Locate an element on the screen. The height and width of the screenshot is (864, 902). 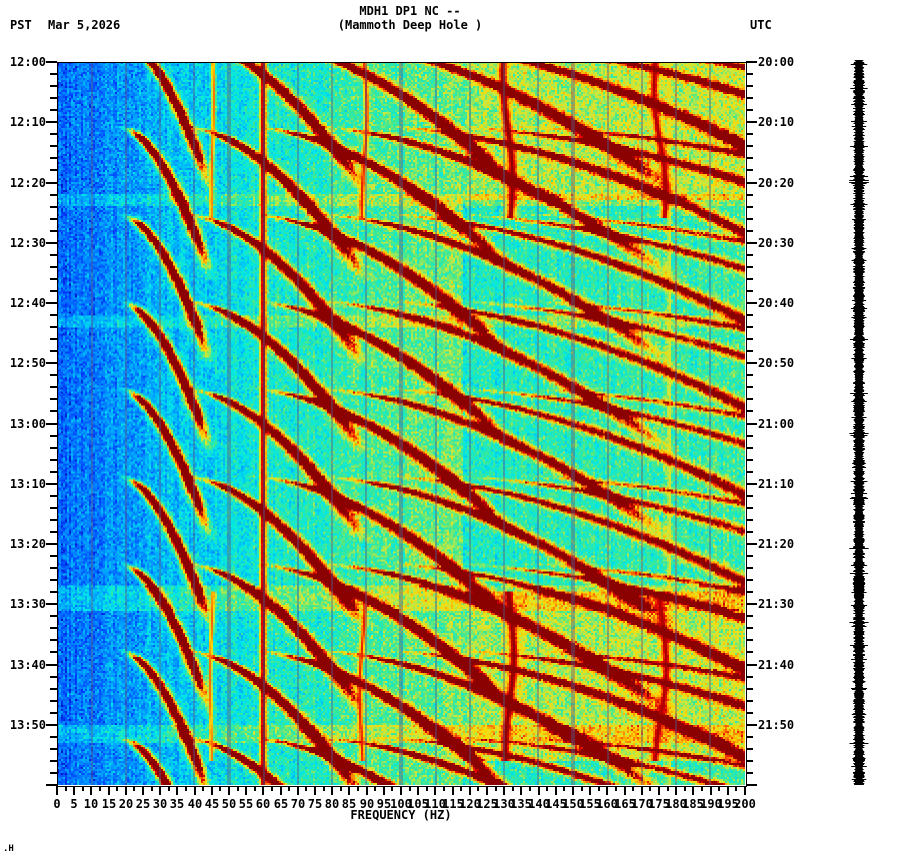
y-axis-label-pst: 12:20 is located at coordinates (27, 183).